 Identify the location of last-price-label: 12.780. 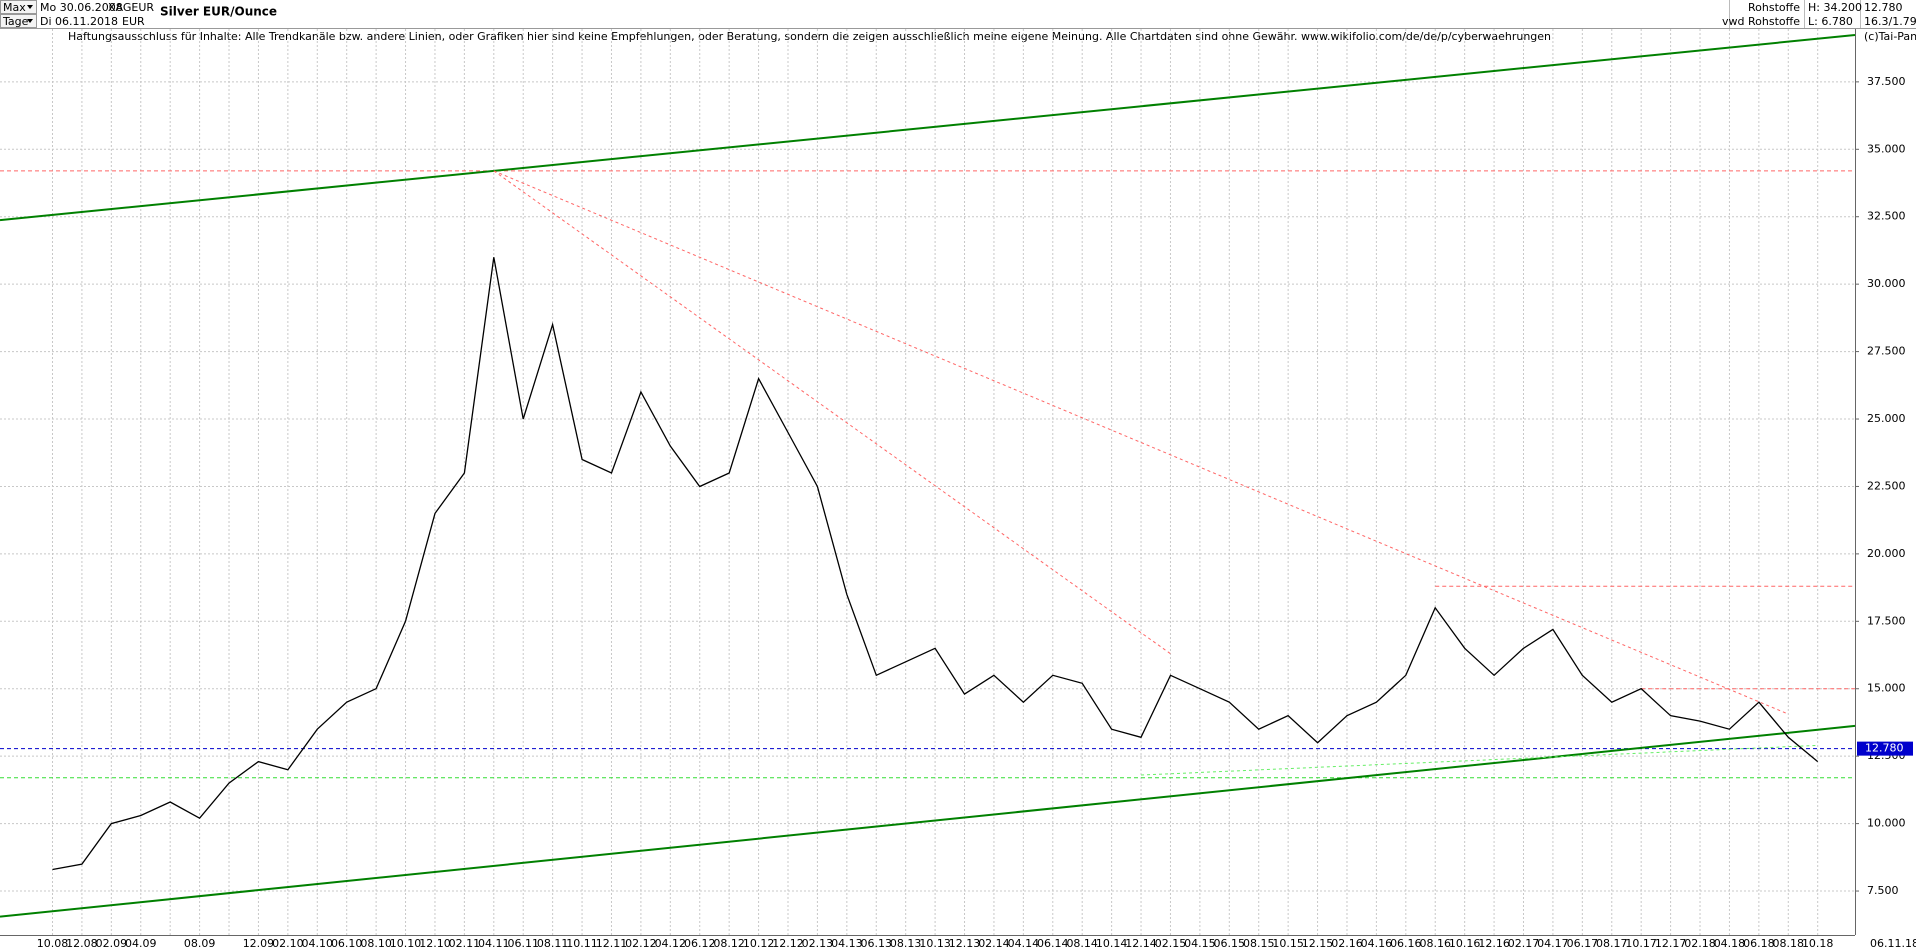
(1884, 748).